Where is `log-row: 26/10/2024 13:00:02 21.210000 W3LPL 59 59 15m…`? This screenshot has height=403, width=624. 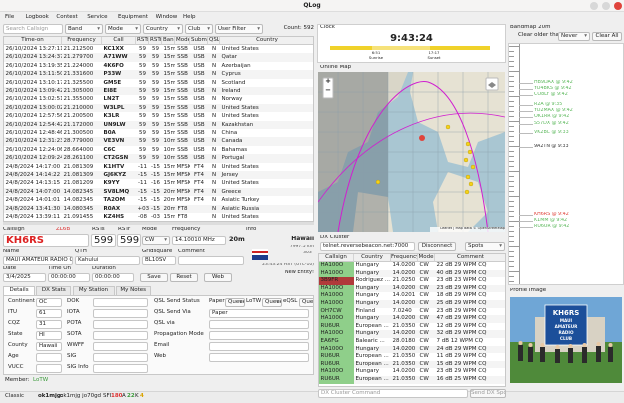 log-row: 26/10/2024 13:00:02 21.210000 W3LPL 59 59 15m… is located at coordinates (158, 108).